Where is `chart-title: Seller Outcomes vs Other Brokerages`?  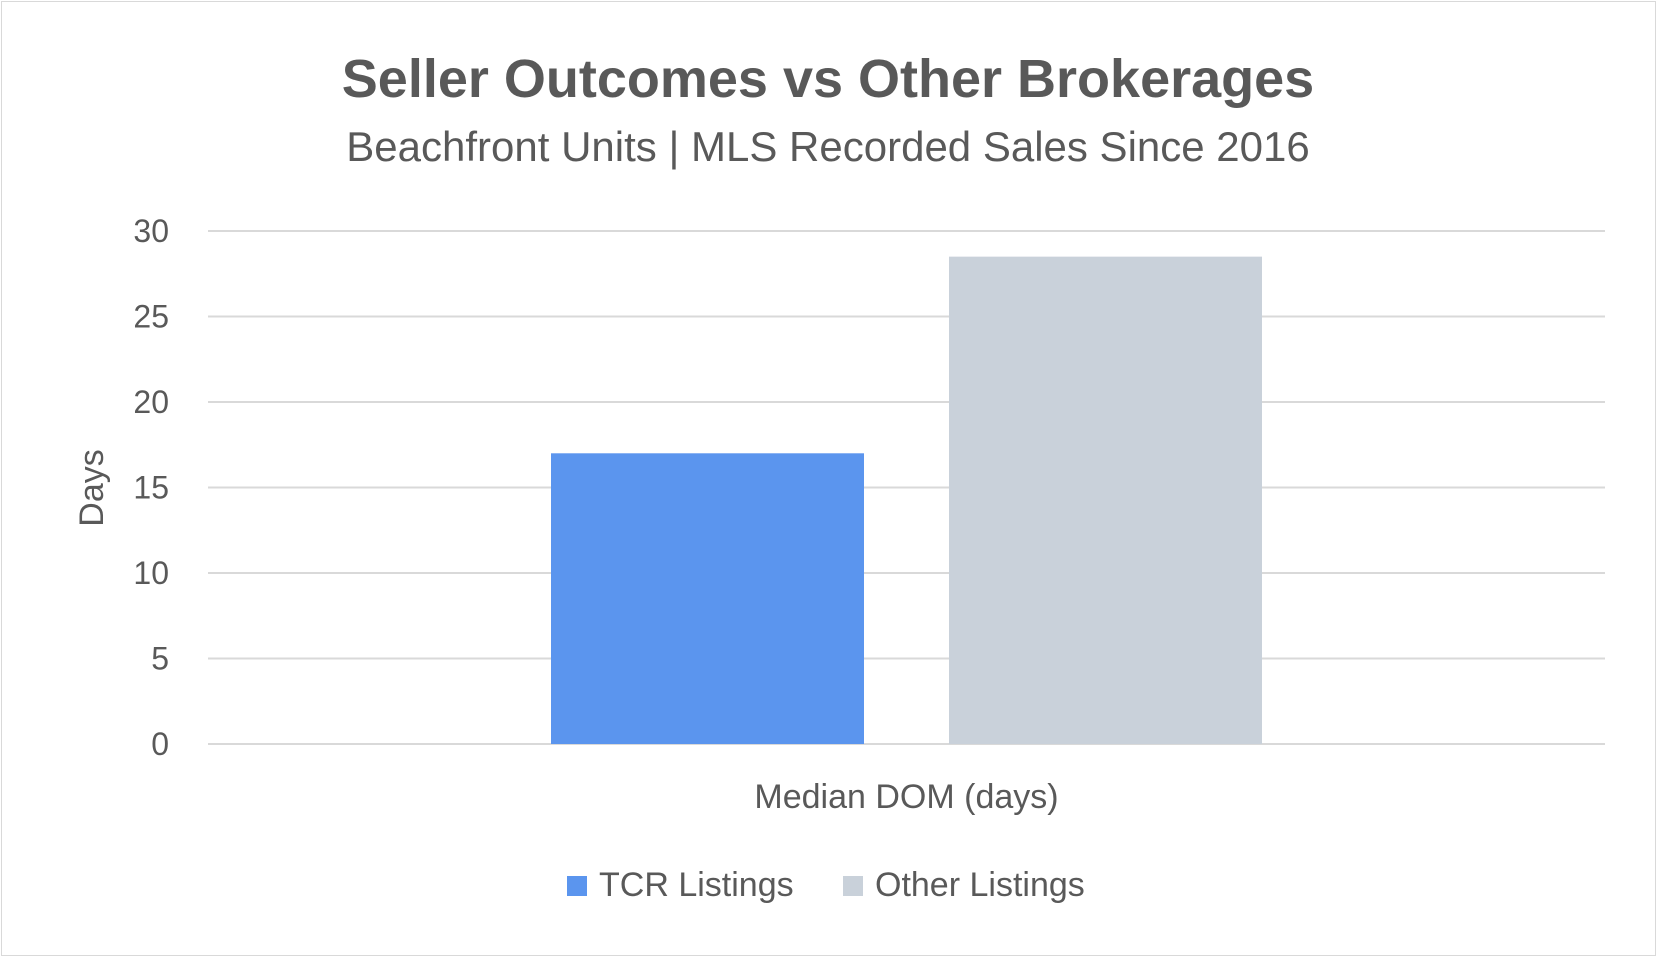 chart-title: Seller Outcomes vs Other Brokerages is located at coordinates (828, 79).